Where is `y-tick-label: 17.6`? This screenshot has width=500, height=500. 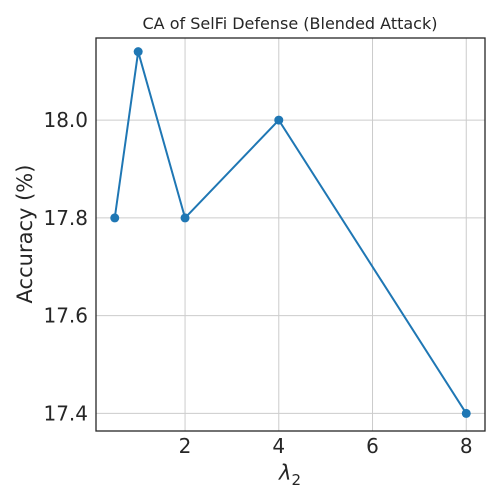
y-tick-label: 17.6 is located at coordinates (65, 316).